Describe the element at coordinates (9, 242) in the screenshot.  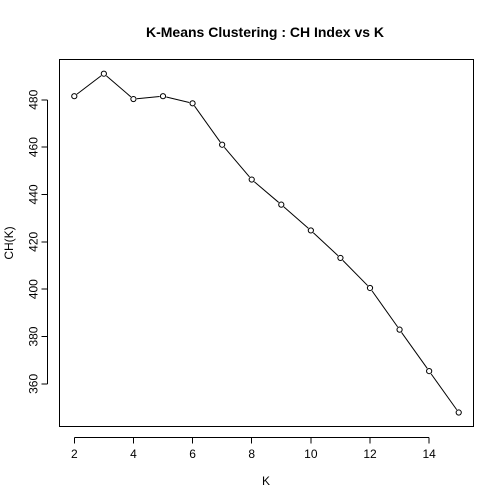
I see `y-axis-label: CH(K)` at that location.